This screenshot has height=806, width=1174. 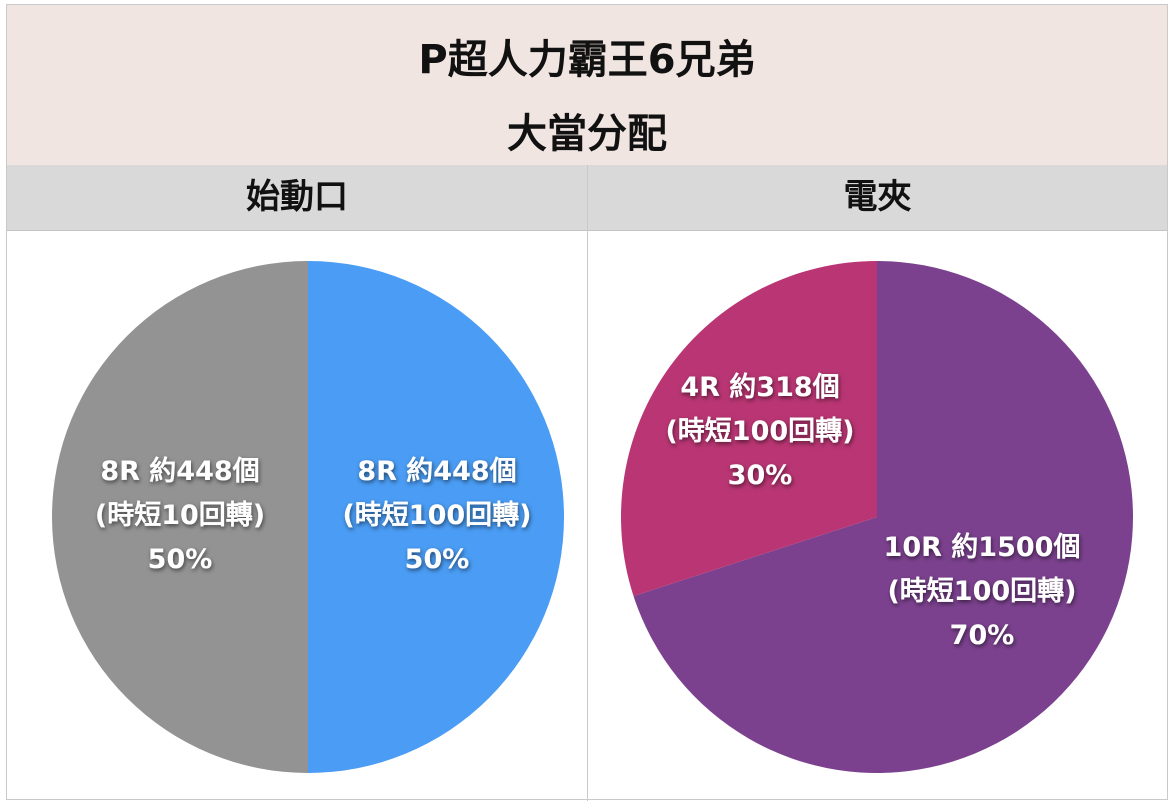 I want to click on slice-sublabel-1-0: (時短100回轉), so click(x=981, y=591).